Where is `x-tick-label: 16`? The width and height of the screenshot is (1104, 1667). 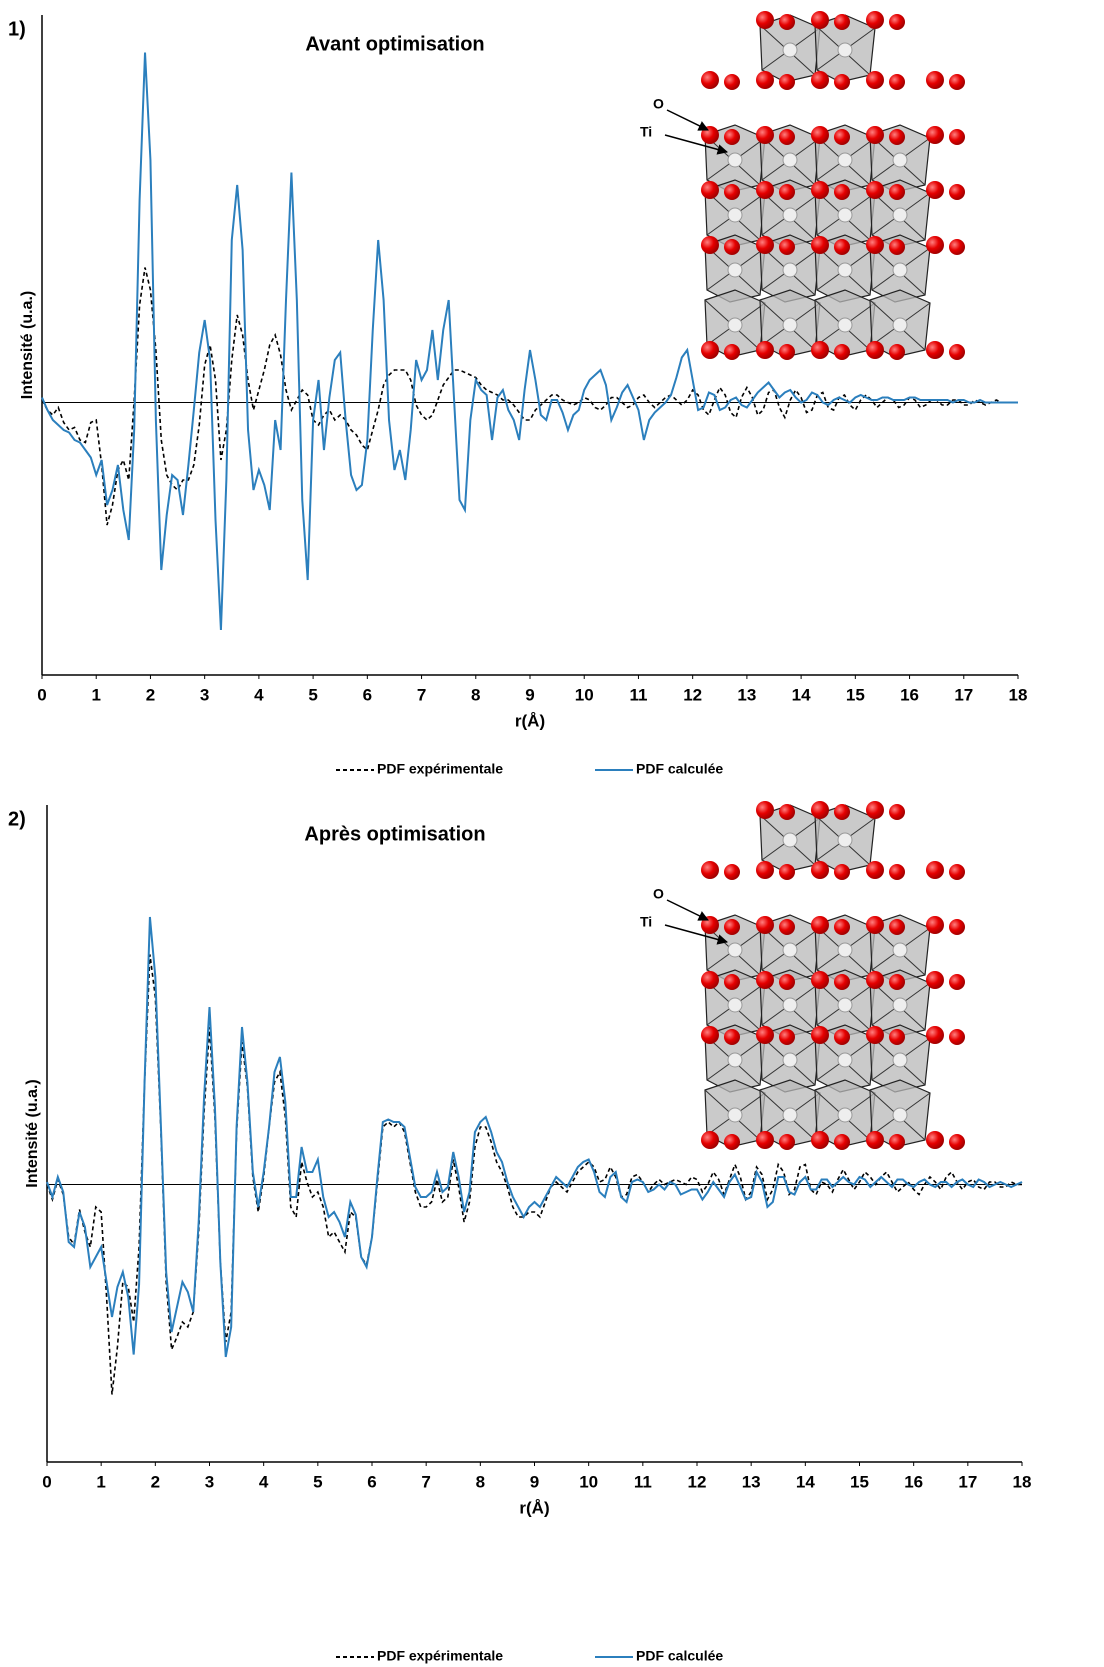
x-tick-label: 16 is located at coordinates (909, 694).